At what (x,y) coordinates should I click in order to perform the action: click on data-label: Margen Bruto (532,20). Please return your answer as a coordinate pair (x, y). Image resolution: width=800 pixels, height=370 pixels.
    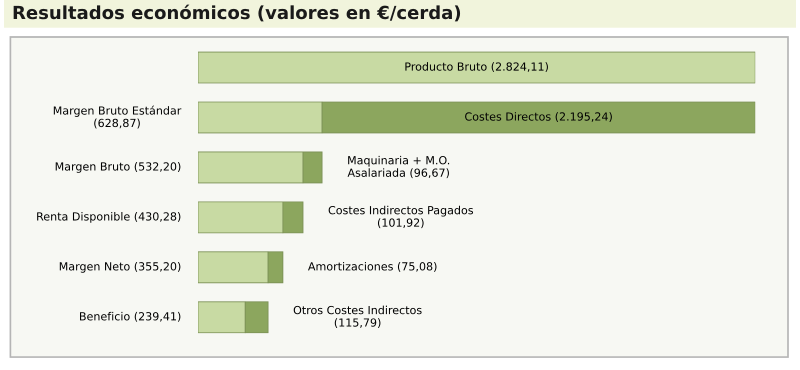
    Looking at the image, I should click on (118, 167).